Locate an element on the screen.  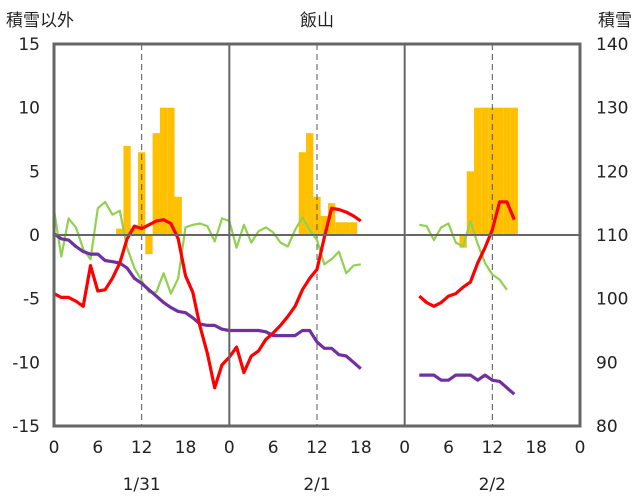
y-right-tick-label: 90 is located at coordinates (607, 363).